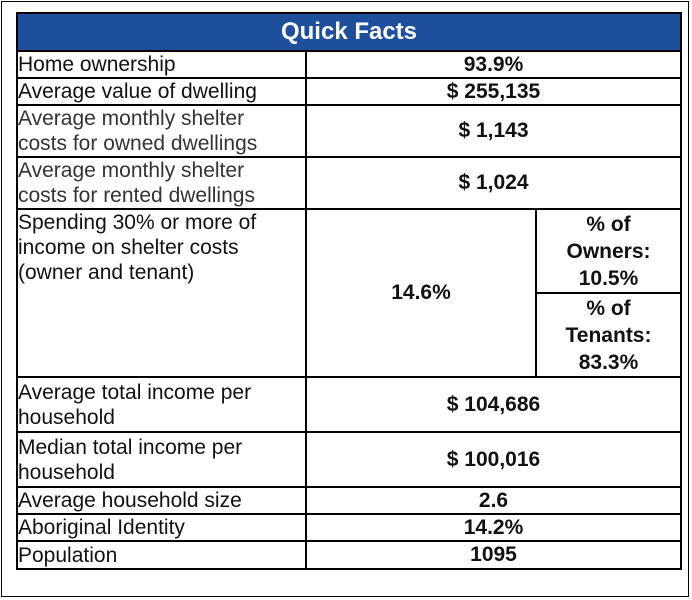 The height and width of the screenshot is (600, 692). I want to click on median-income-value: $ 100,016, so click(493, 459).